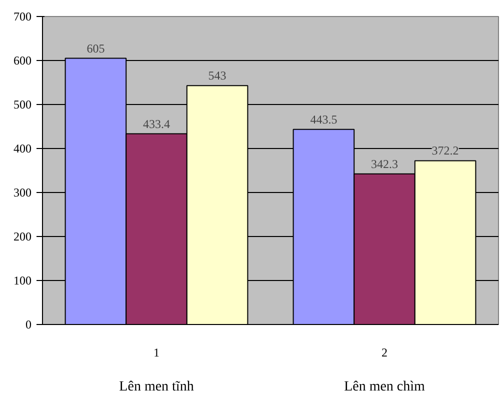  I want to click on data-label: 443.5, so click(324, 119).